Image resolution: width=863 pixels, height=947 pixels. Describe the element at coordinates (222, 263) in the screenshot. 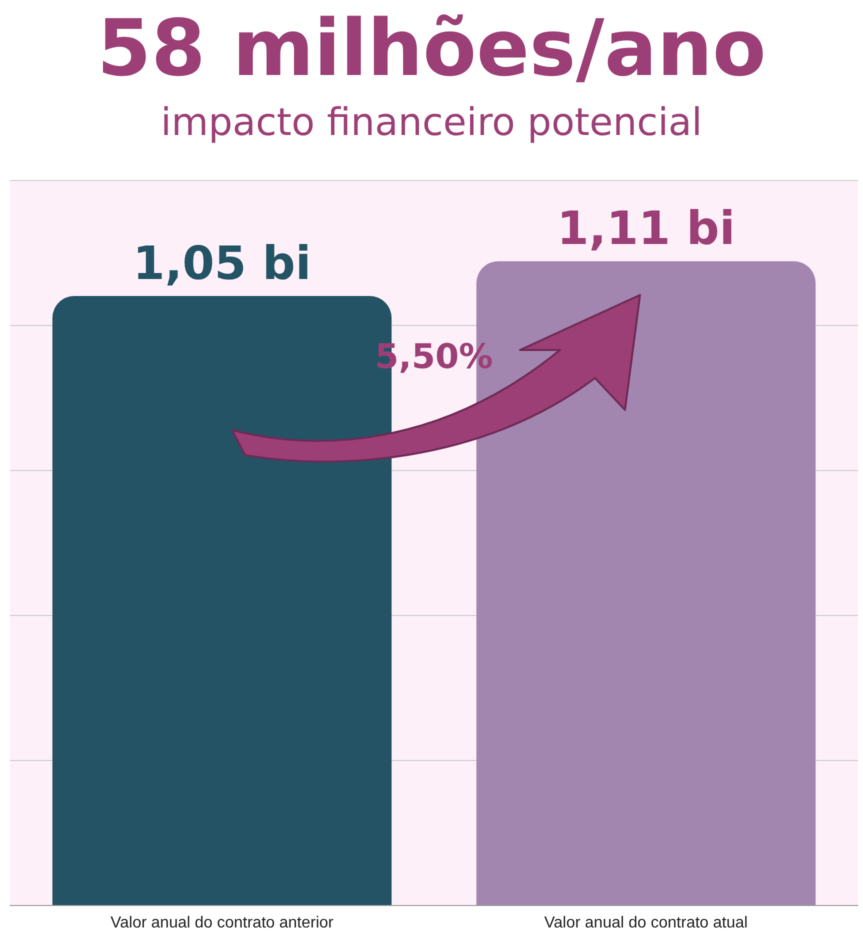

I see `data-label: 1,05 bi` at that location.